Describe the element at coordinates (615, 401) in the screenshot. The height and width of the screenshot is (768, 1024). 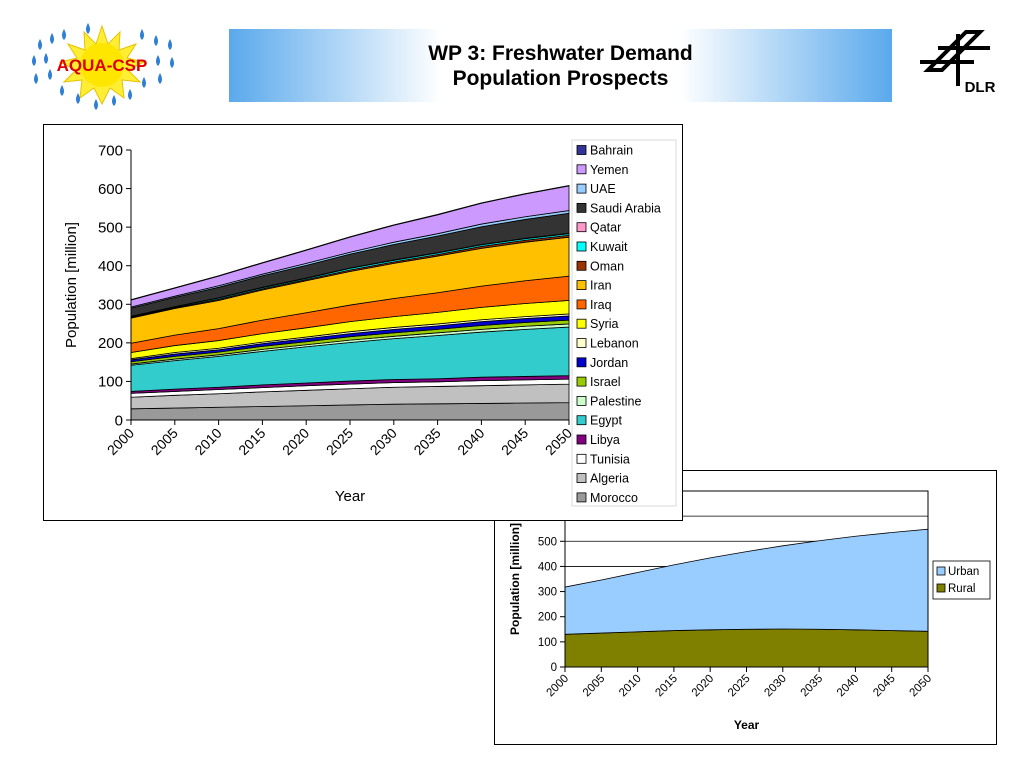
I see `legend-label-palestine: Palestine` at that location.